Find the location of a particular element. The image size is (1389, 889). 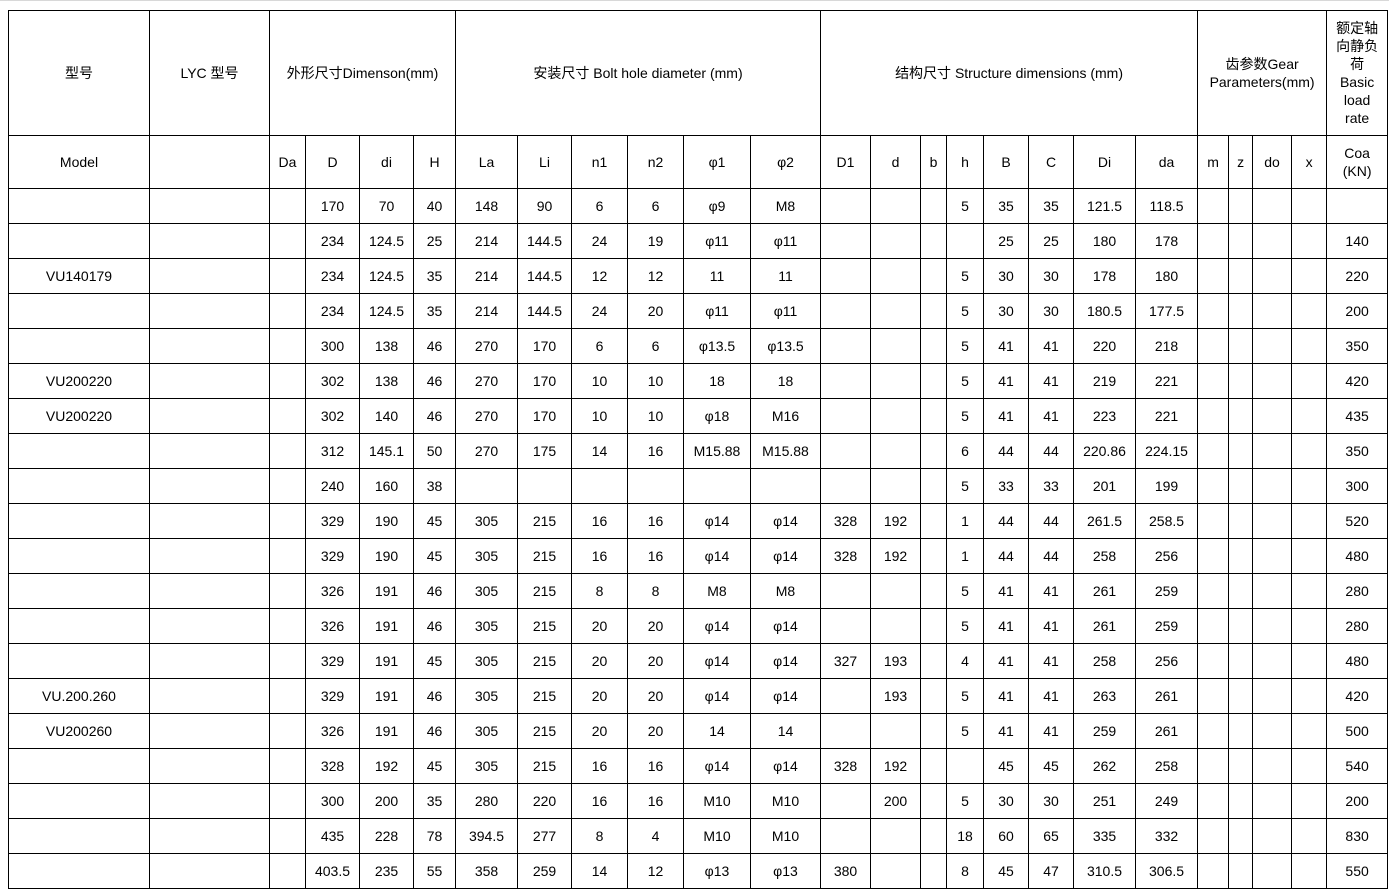

table-cell: 144.5 is located at coordinates (544, 241).